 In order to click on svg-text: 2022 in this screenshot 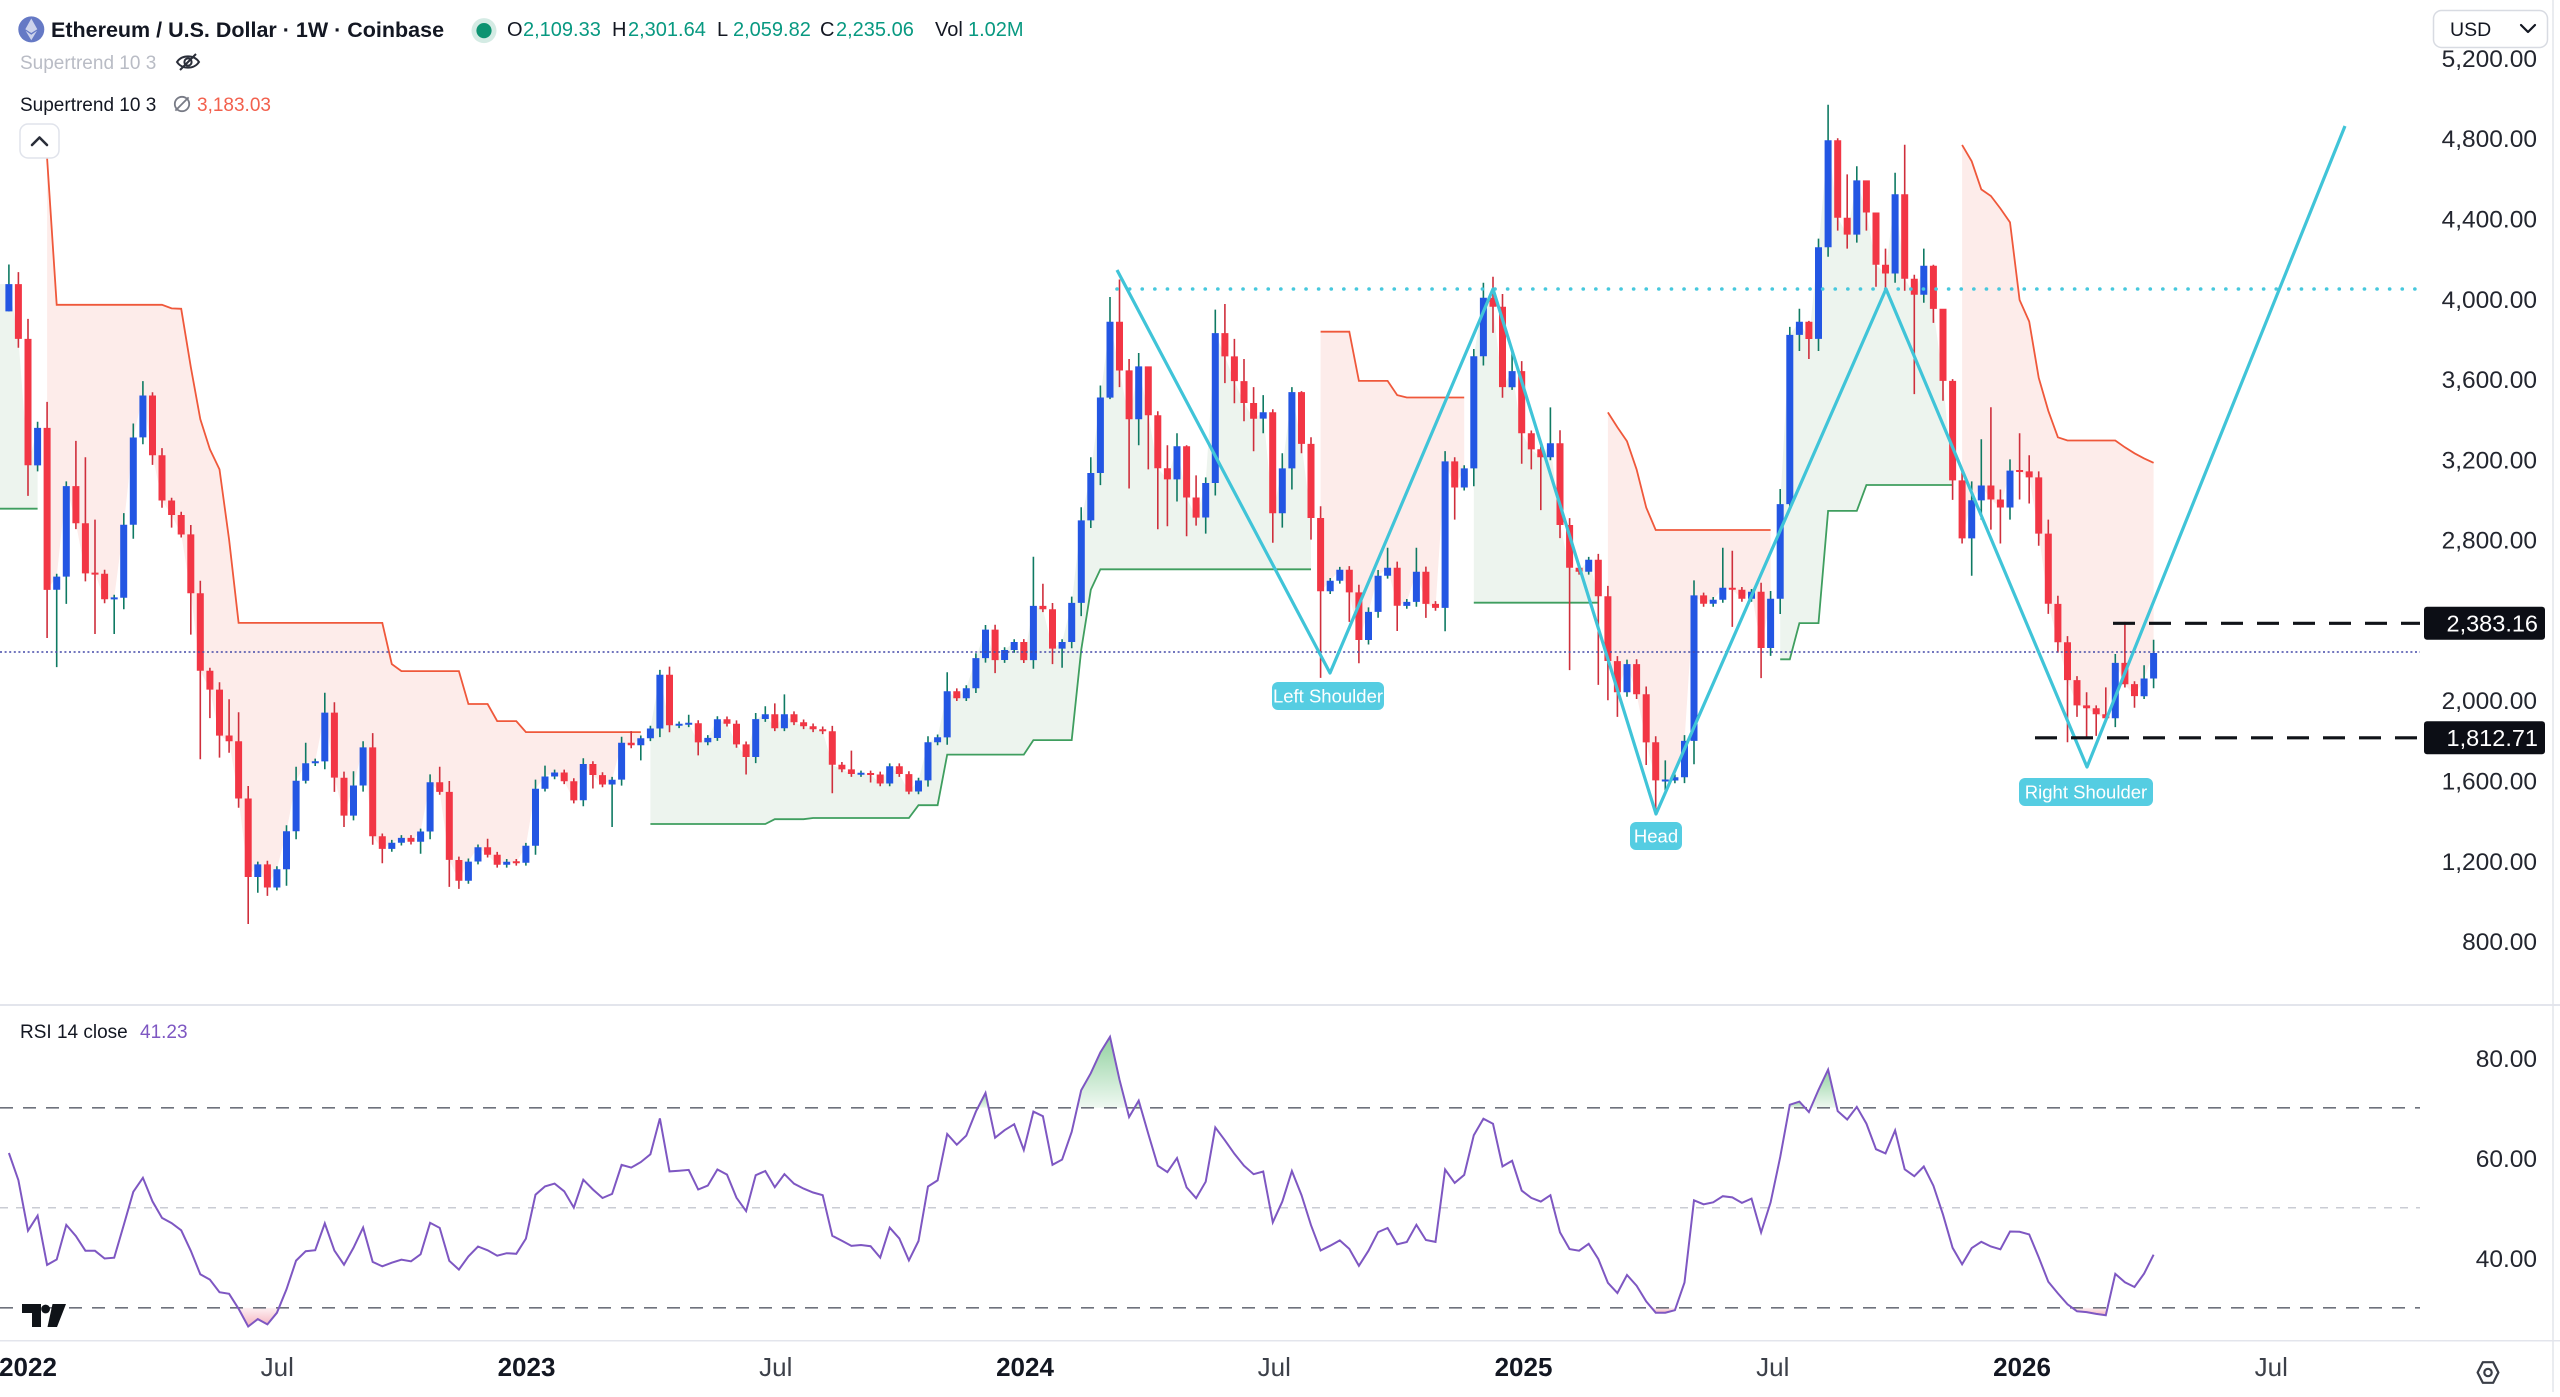, I will do `click(28, 1367)`.